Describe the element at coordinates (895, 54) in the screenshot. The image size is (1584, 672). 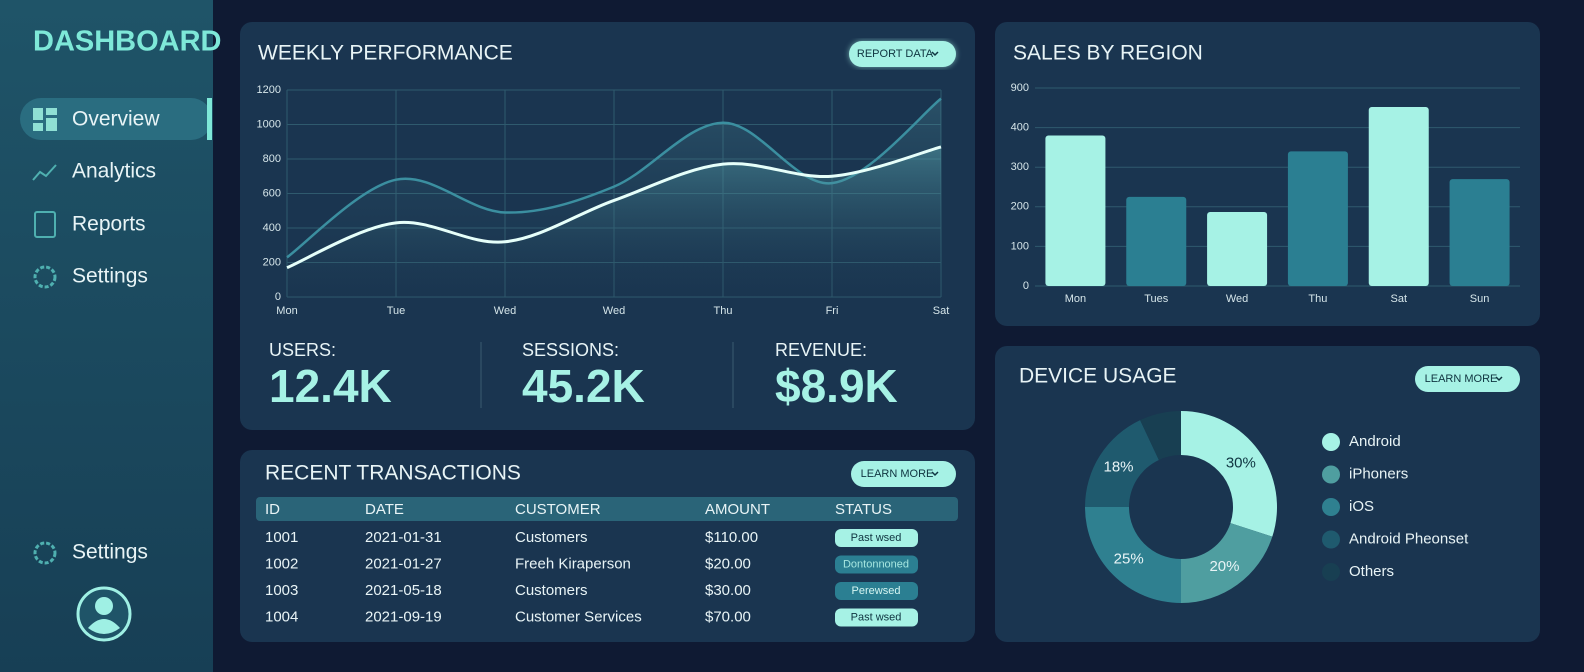
I see `button-label: REPORT DATA` at that location.